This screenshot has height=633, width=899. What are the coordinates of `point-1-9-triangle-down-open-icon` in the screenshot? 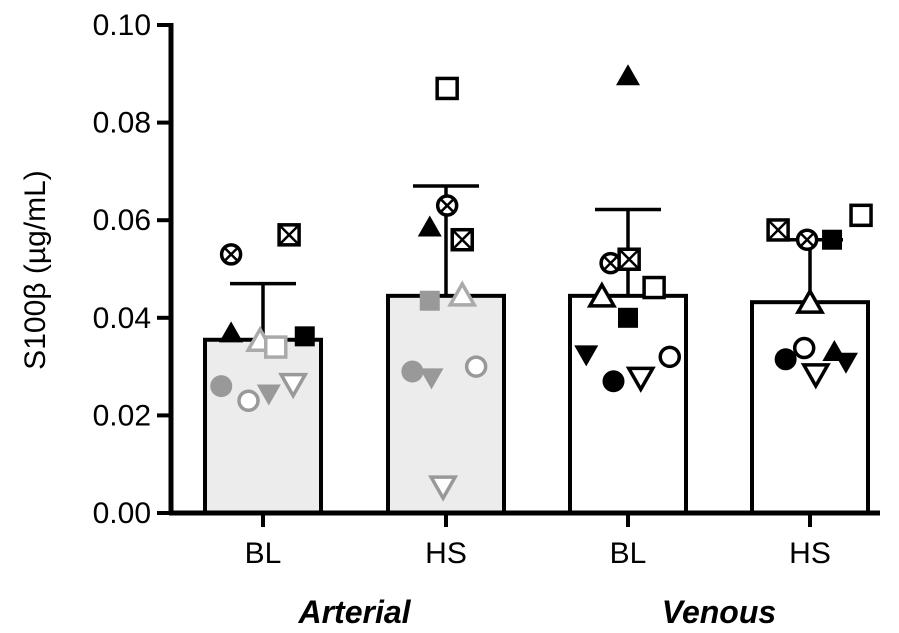 It's located at (443, 488).